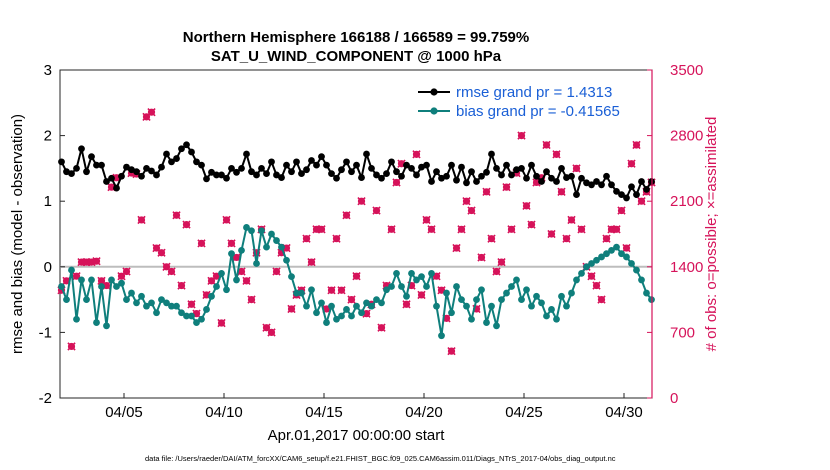 The height and width of the screenshot is (470, 830). Describe the element at coordinates (686, 201) in the screenshot. I see `y-right-tick-label: 2100` at that location.